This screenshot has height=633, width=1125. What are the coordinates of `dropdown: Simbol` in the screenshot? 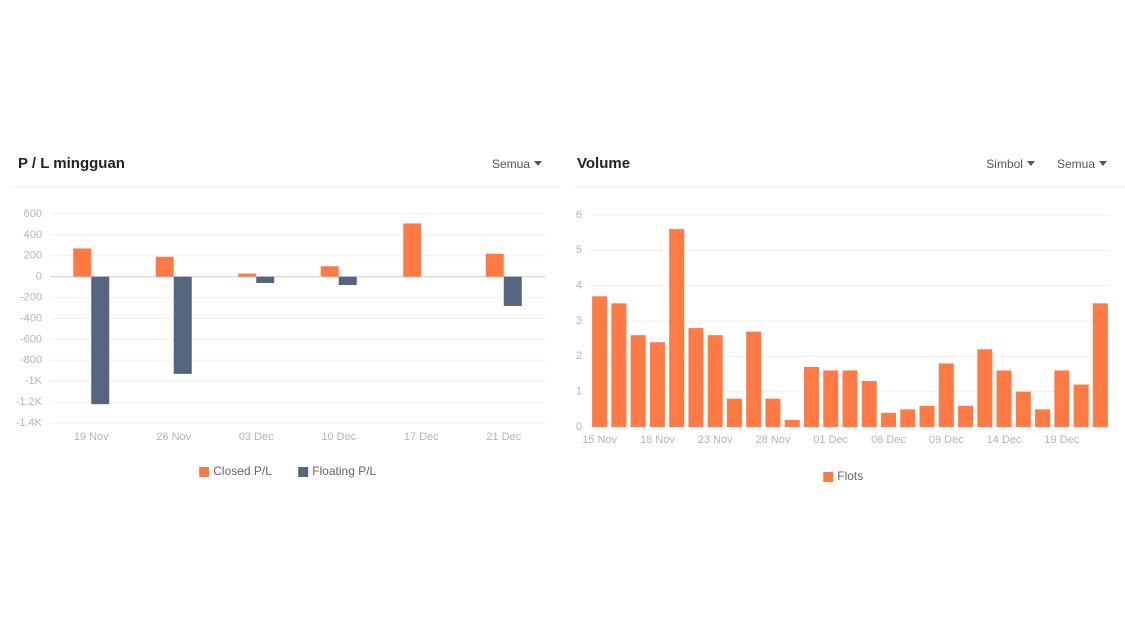 It's located at (1004, 164).